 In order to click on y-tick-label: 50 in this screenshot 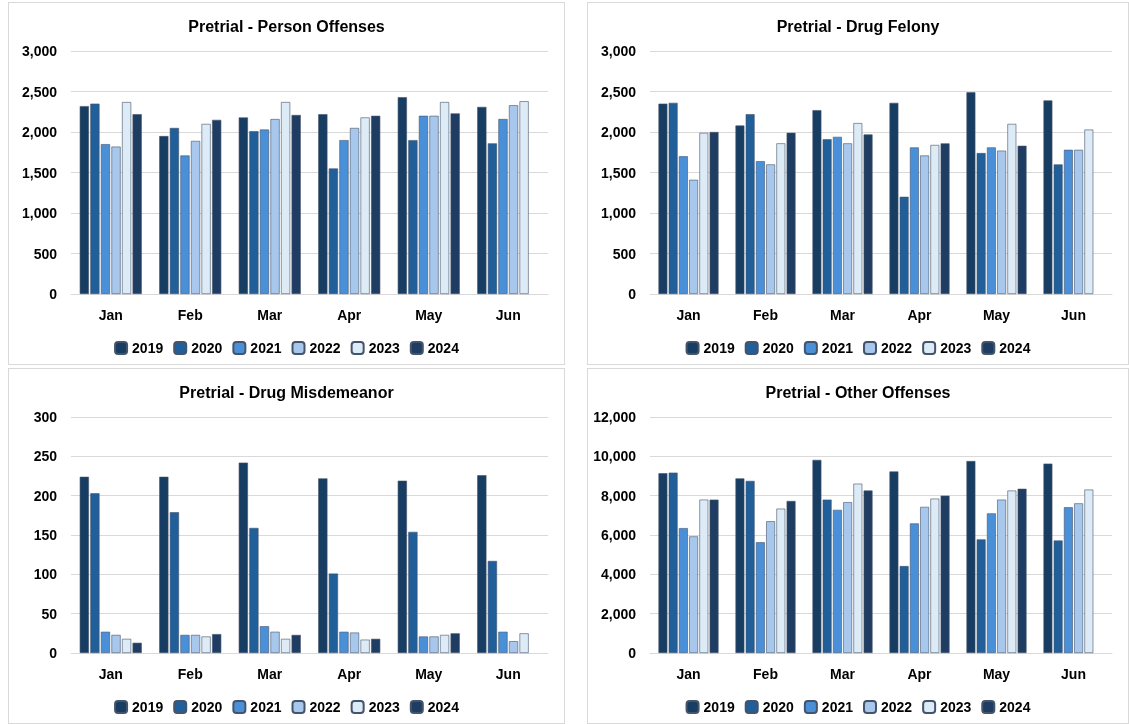, I will do `click(49, 613)`.